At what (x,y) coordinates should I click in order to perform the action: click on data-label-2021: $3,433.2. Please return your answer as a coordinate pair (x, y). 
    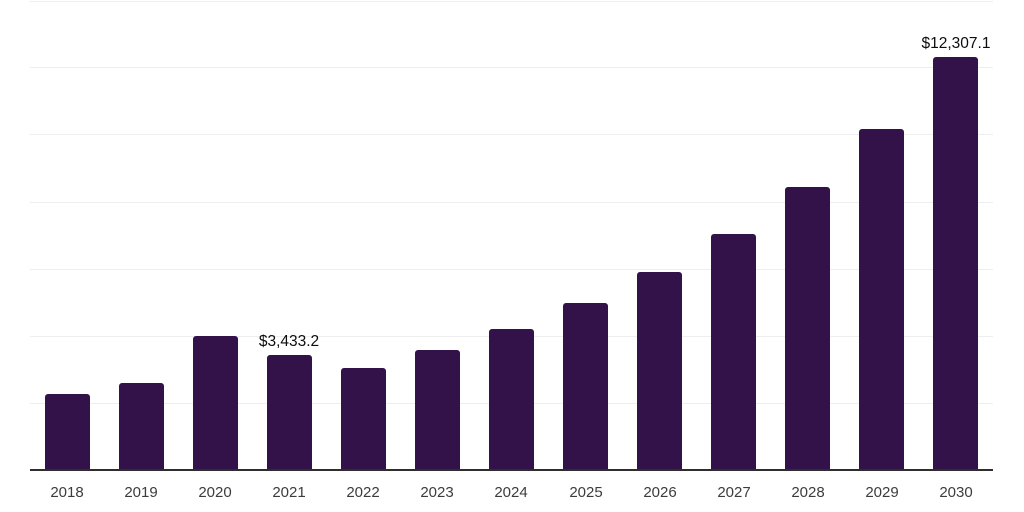
    Looking at the image, I should click on (289, 341).